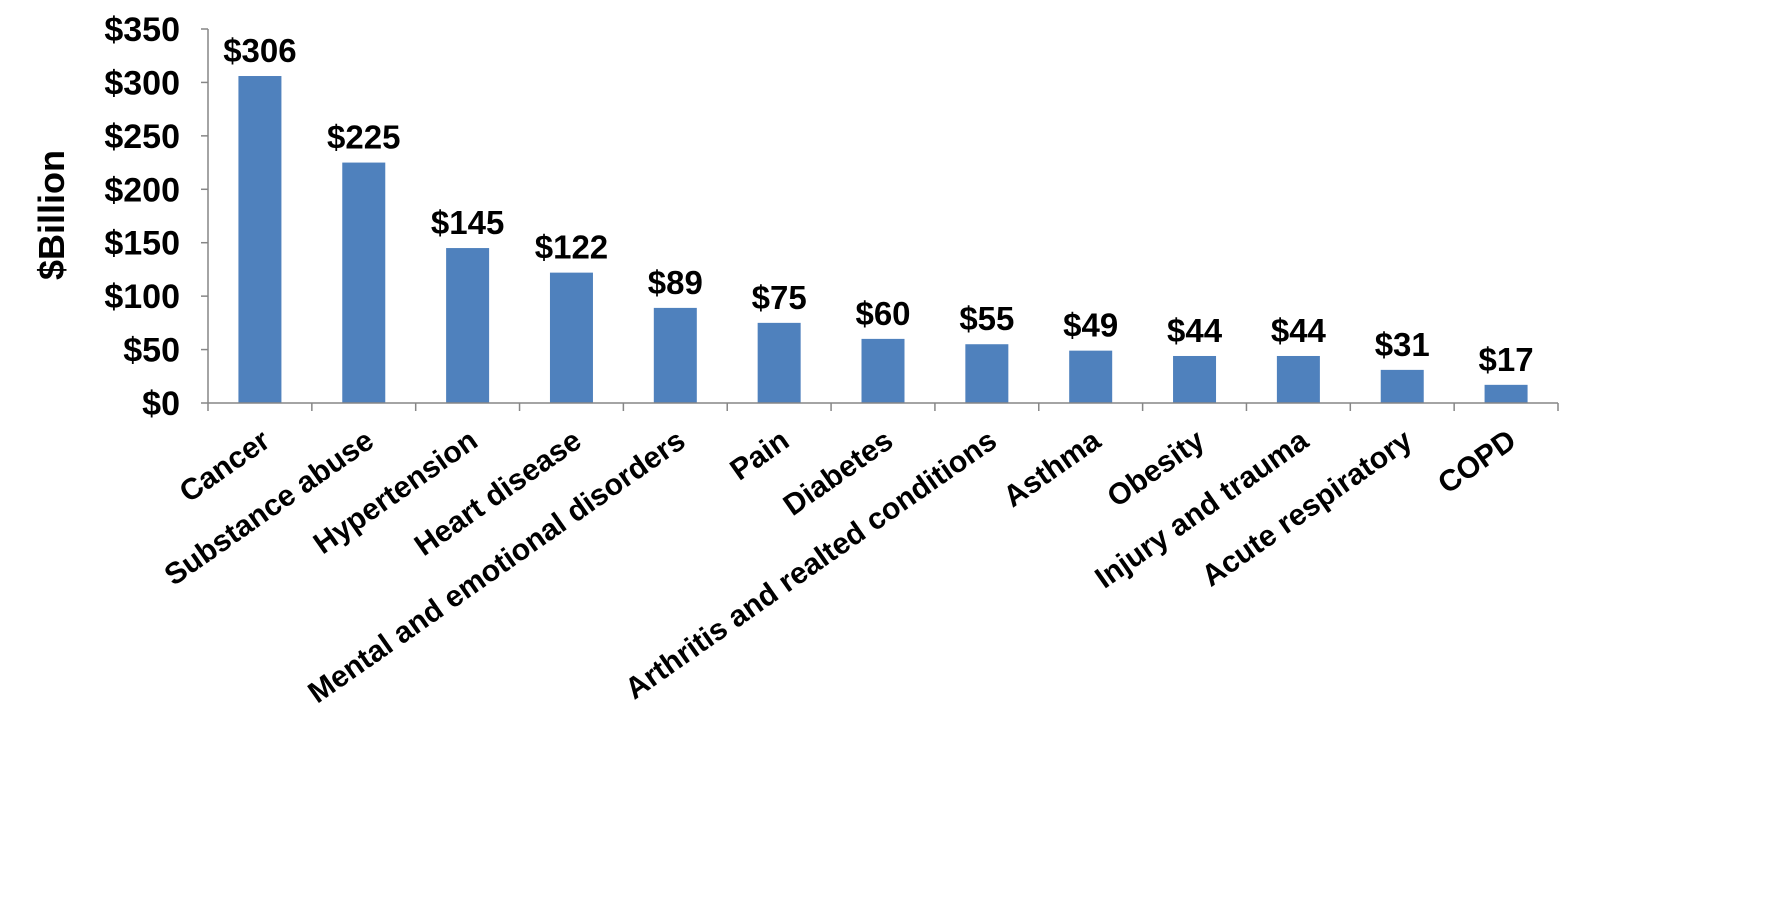 This screenshot has width=1769, height=908. I want to click on data-label: $31, so click(1402, 344).